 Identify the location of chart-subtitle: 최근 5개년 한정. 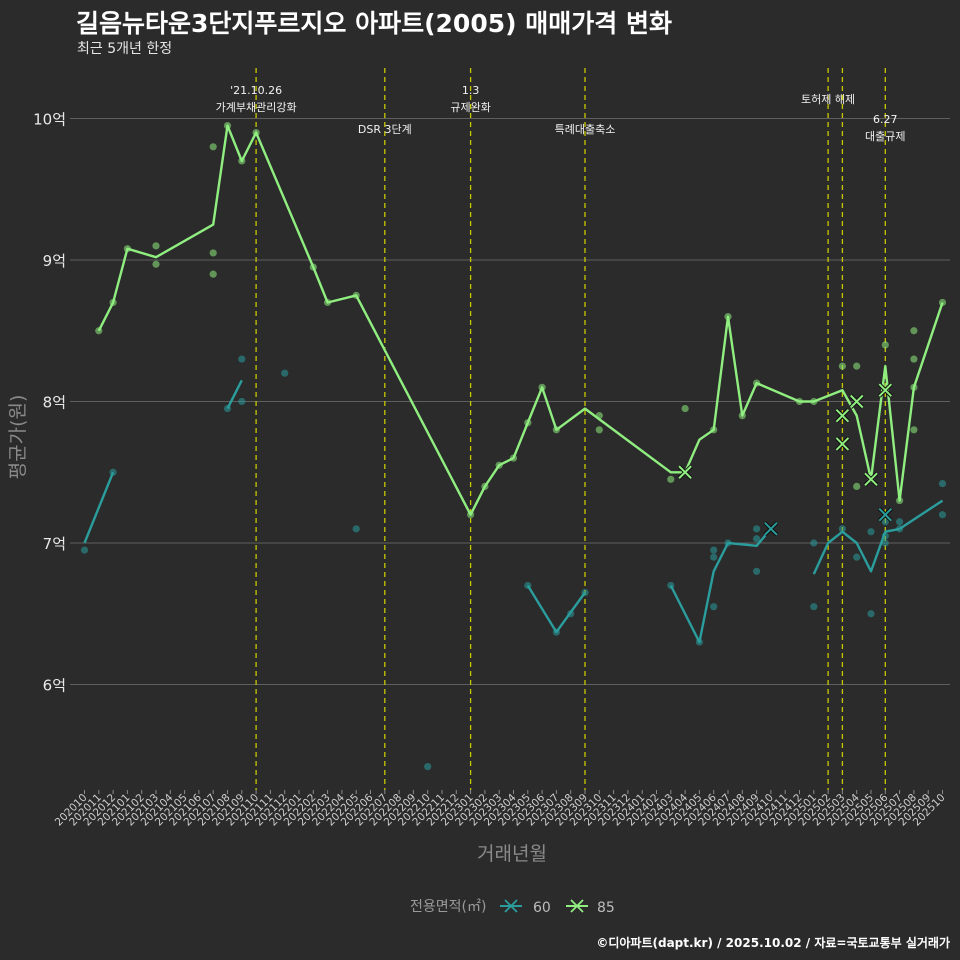
(125, 49).